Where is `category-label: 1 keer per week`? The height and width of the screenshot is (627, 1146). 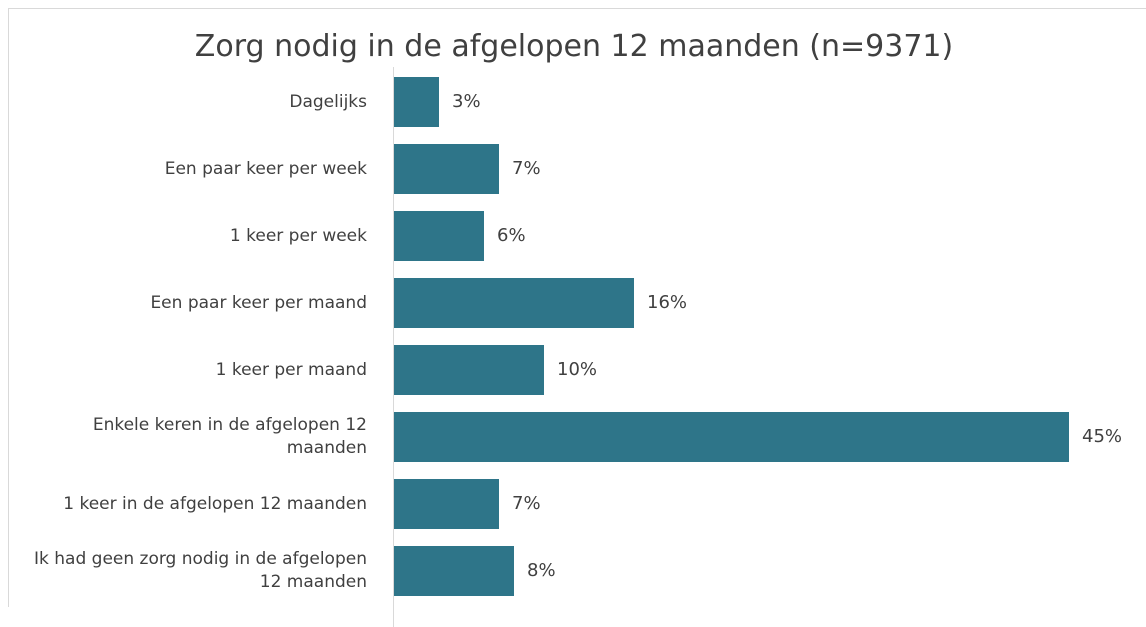 category-label: 1 keer per week is located at coordinates (298, 235).